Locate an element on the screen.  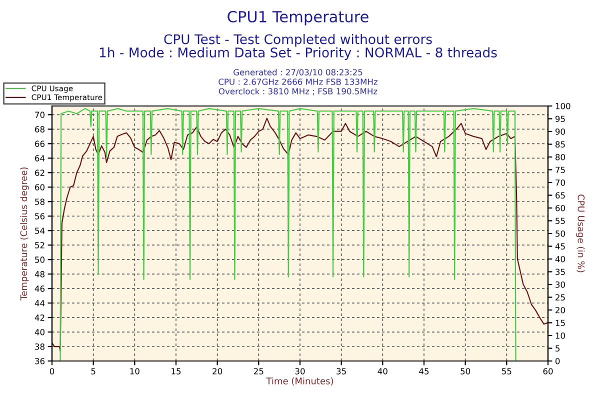
x-tick-label: 15 is located at coordinates (176, 371).